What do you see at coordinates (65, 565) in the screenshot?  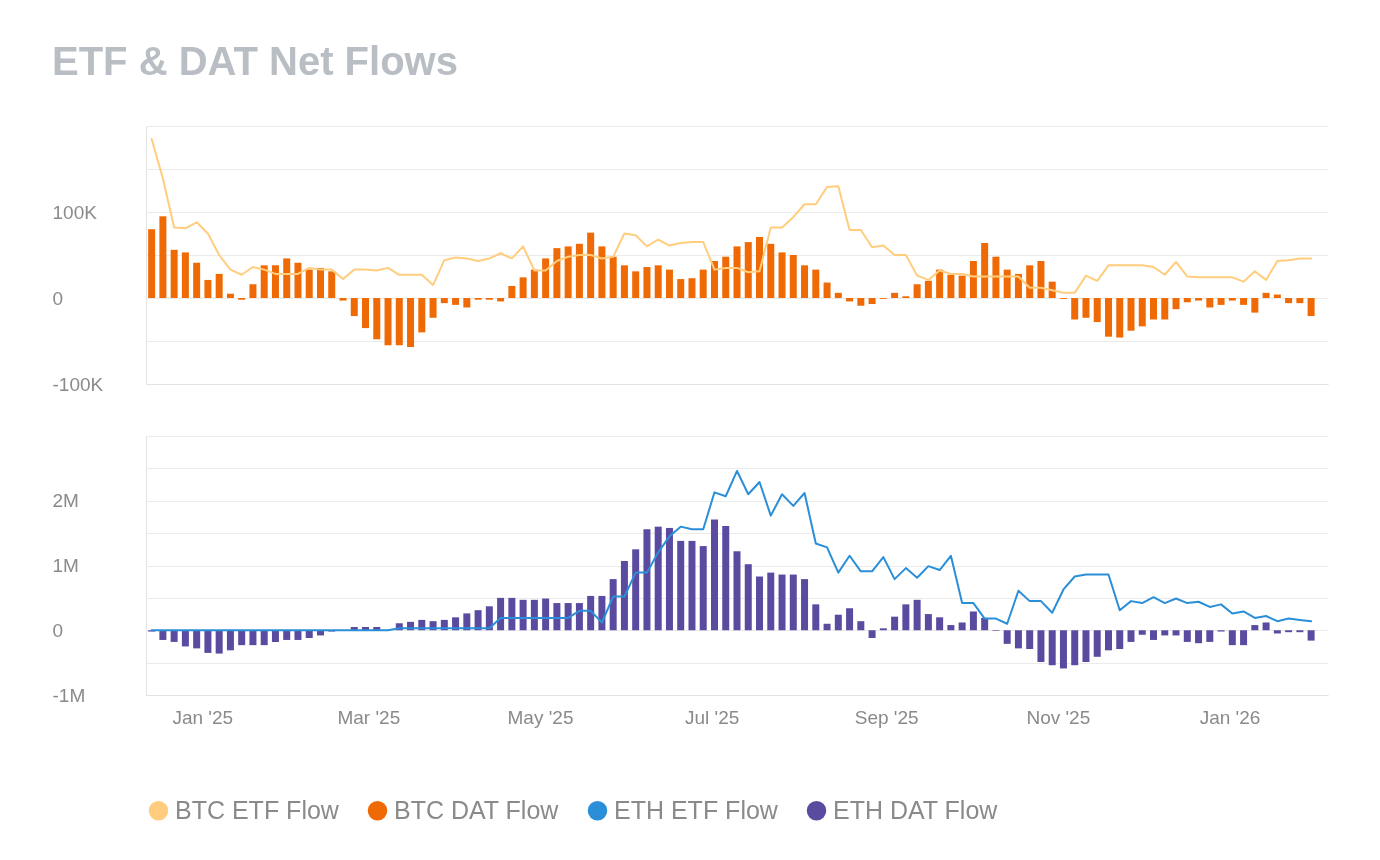 I see `y-tick-label: 1M` at bounding box center [65, 565].